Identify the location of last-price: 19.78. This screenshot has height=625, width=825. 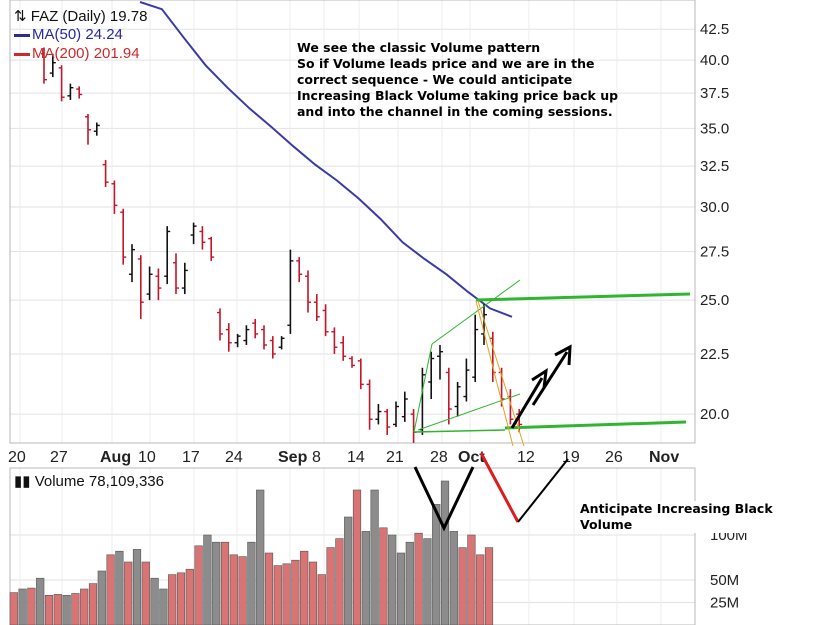
(128, 16).